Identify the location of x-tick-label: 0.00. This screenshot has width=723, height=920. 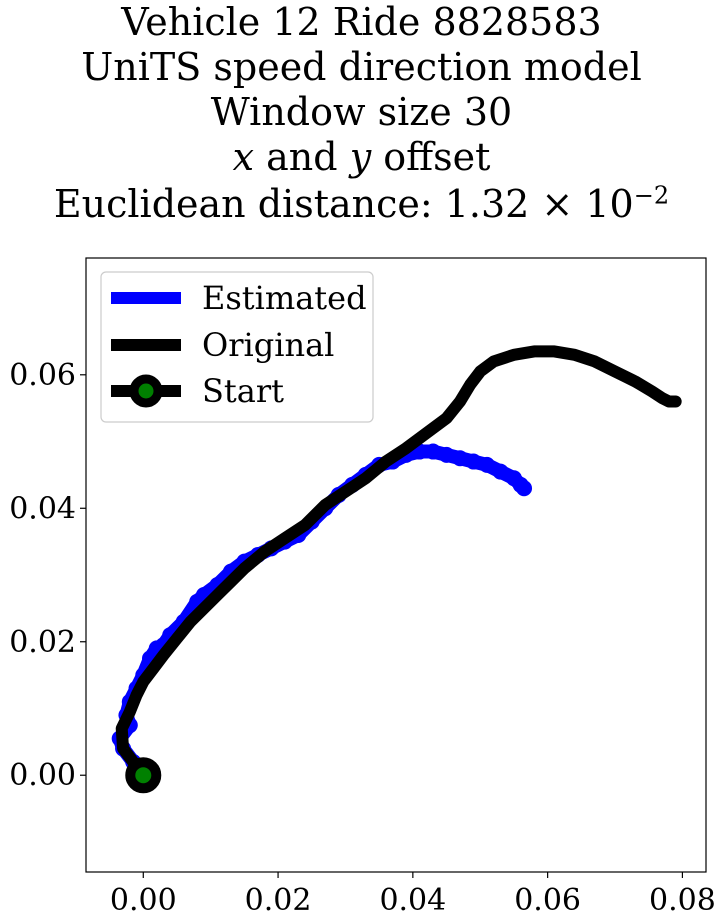
(143, 900).